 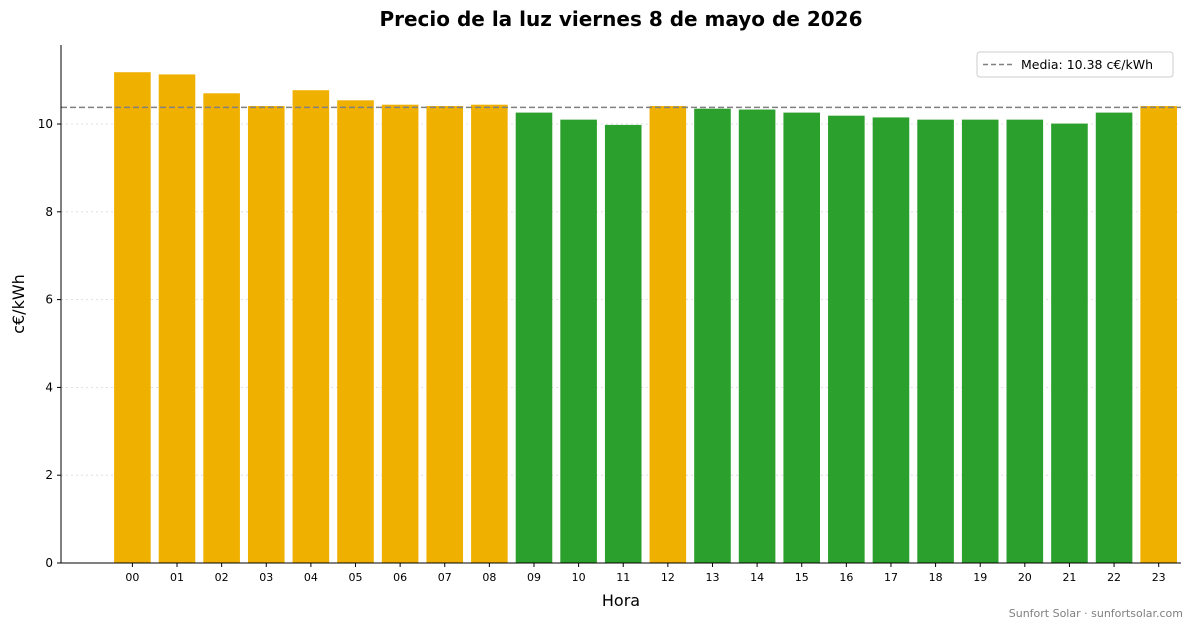 What do you see at coordinates (266, 577) in the screenshot?
I see `x-tick-label: 03` at bounding box center [266, 577].